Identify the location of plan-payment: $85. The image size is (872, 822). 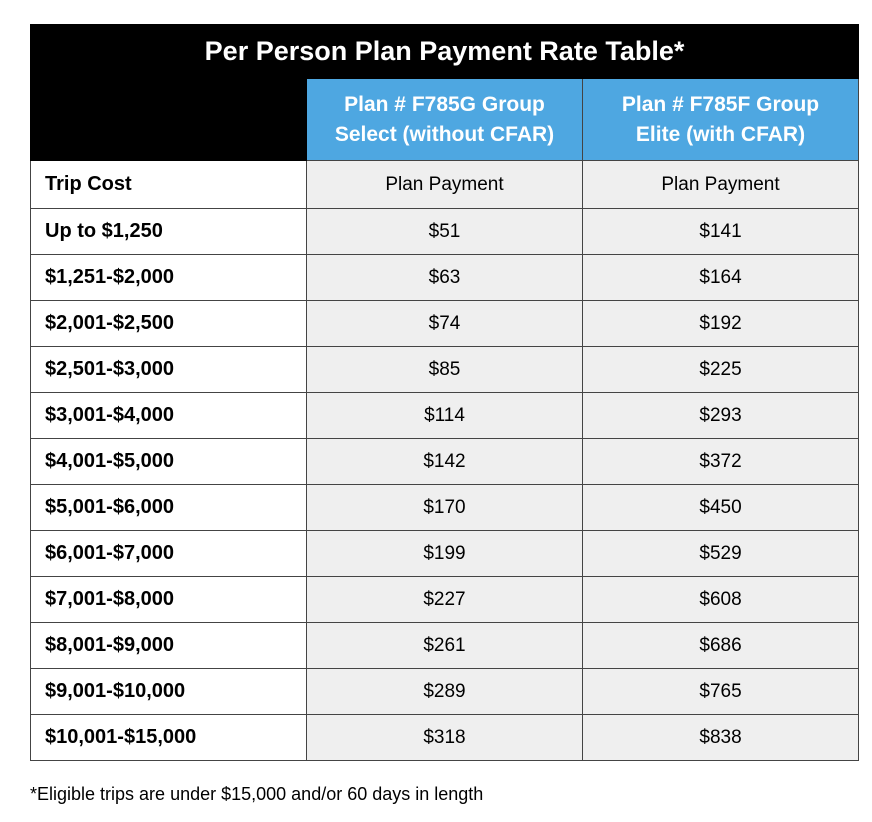
(444, 369).